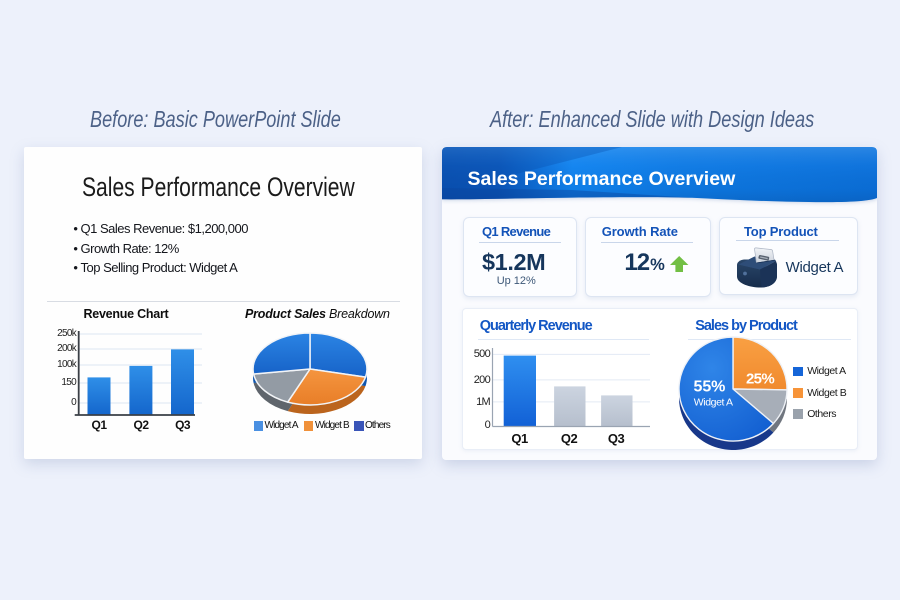  I want to click on svg-text: 55%, so click(710, 387).